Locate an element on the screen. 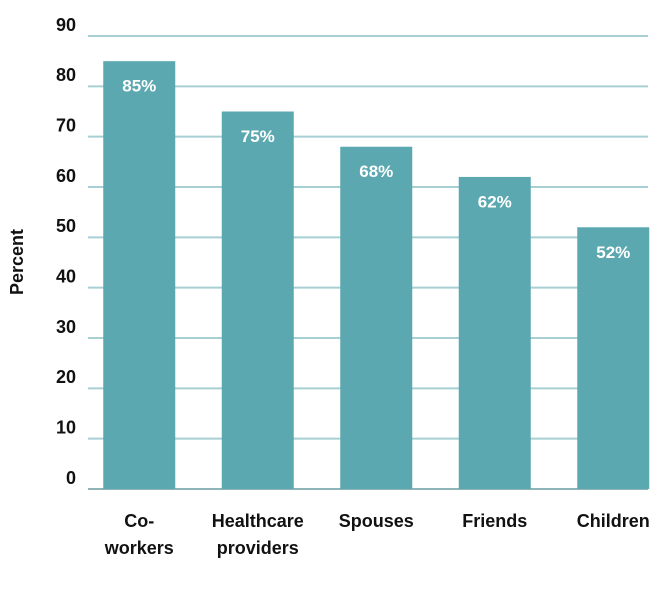  value-label: 85% is located at coordinates (139, 86).